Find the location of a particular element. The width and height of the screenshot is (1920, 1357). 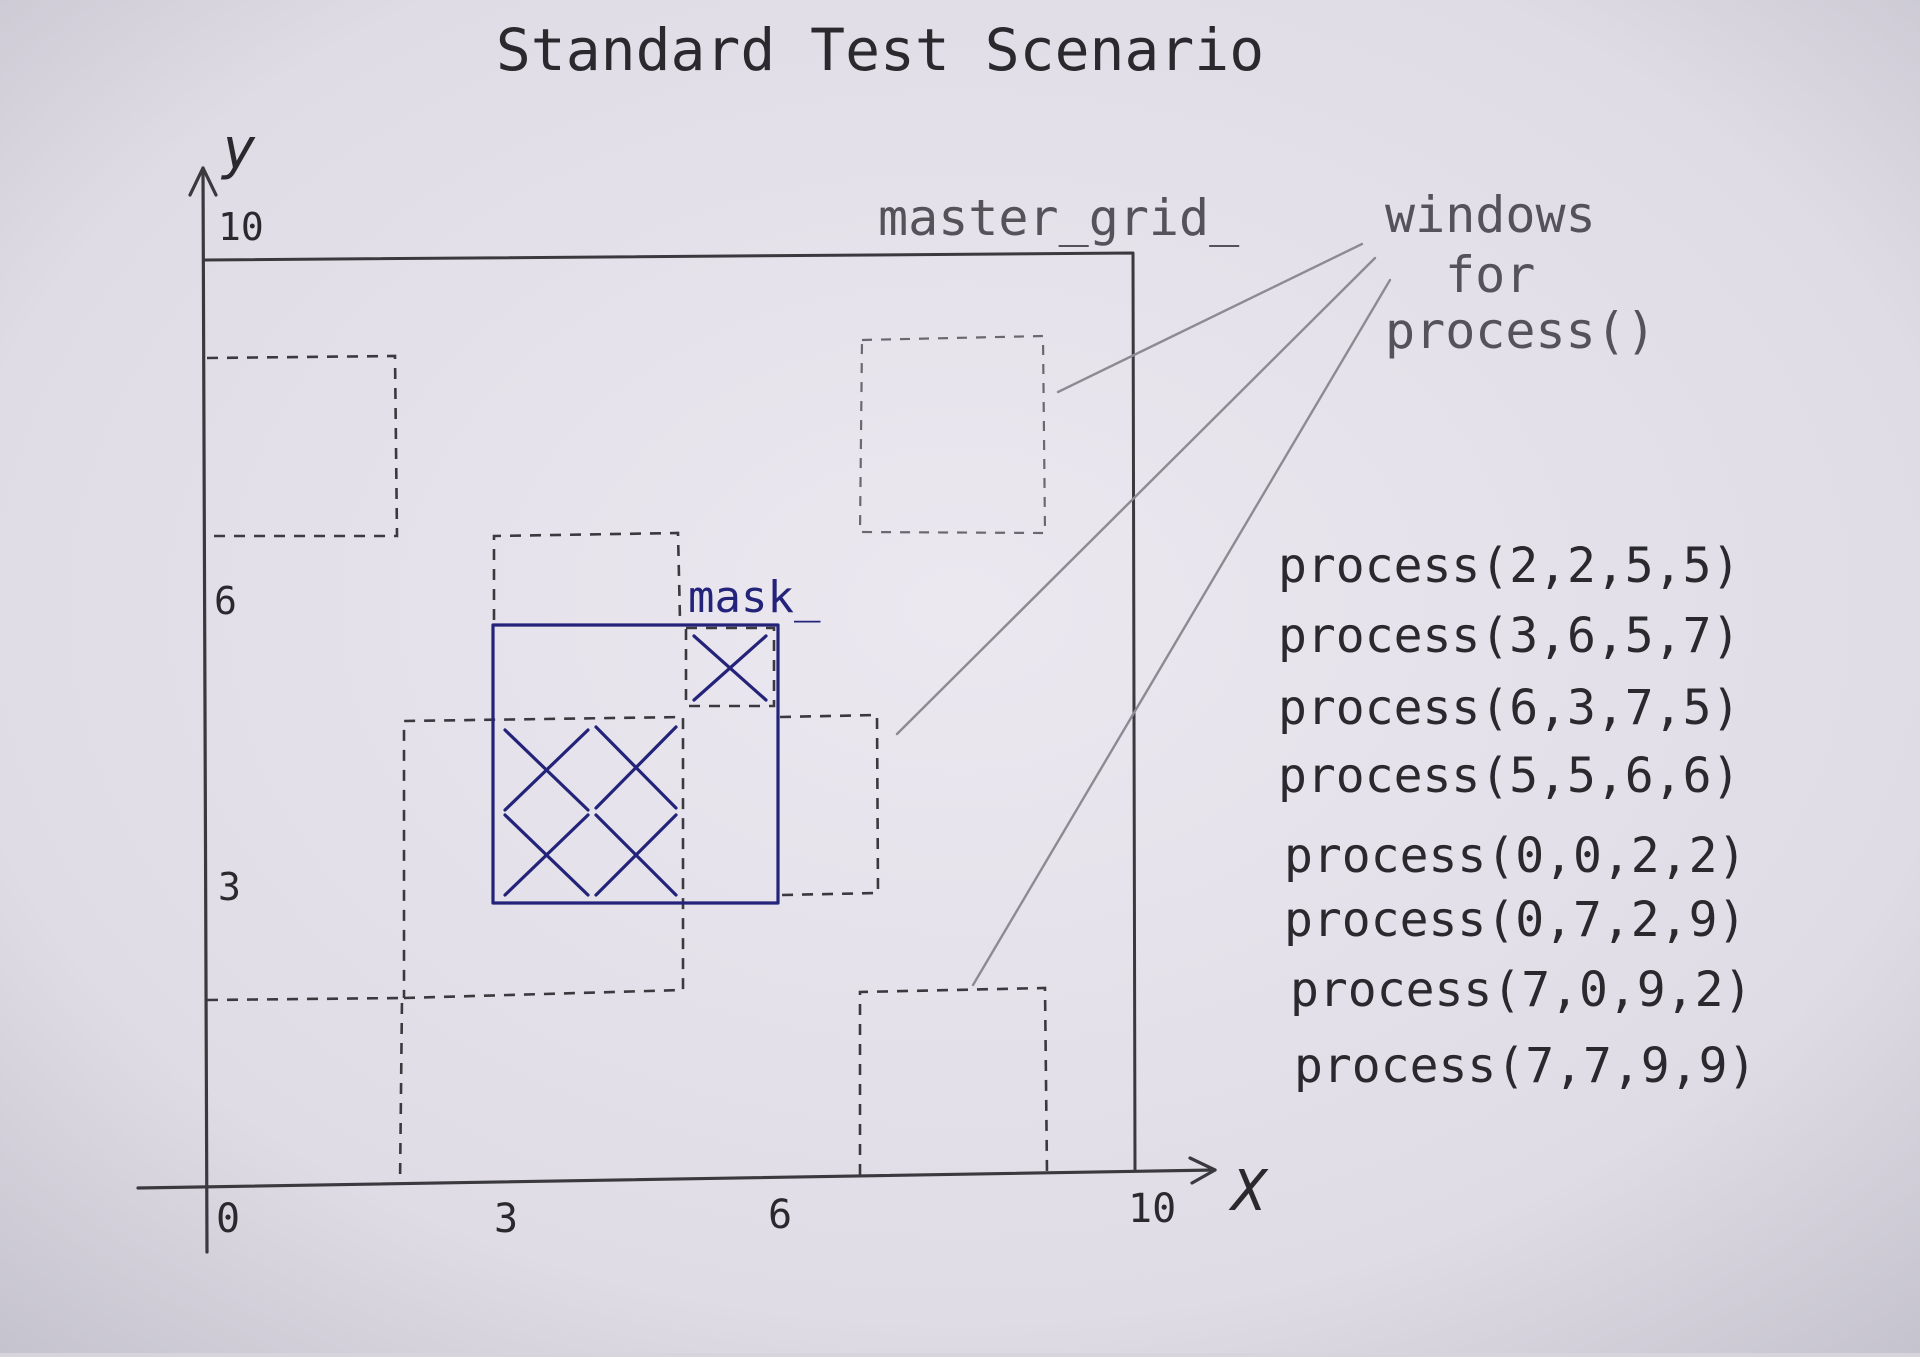

windows-label-line1: windows is located at coordinates (1490, 215).